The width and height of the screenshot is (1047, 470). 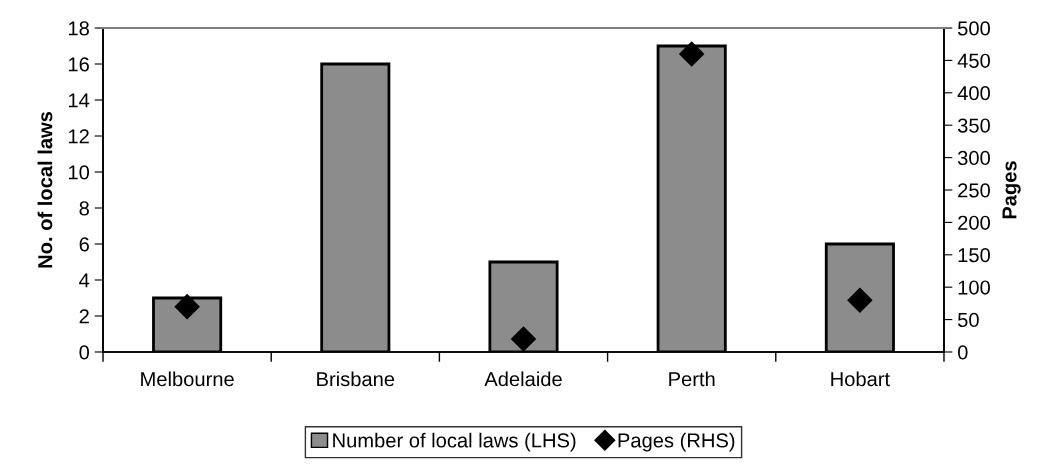 I want to click on y2-tick-label: 150, so click(x=974, y=255).